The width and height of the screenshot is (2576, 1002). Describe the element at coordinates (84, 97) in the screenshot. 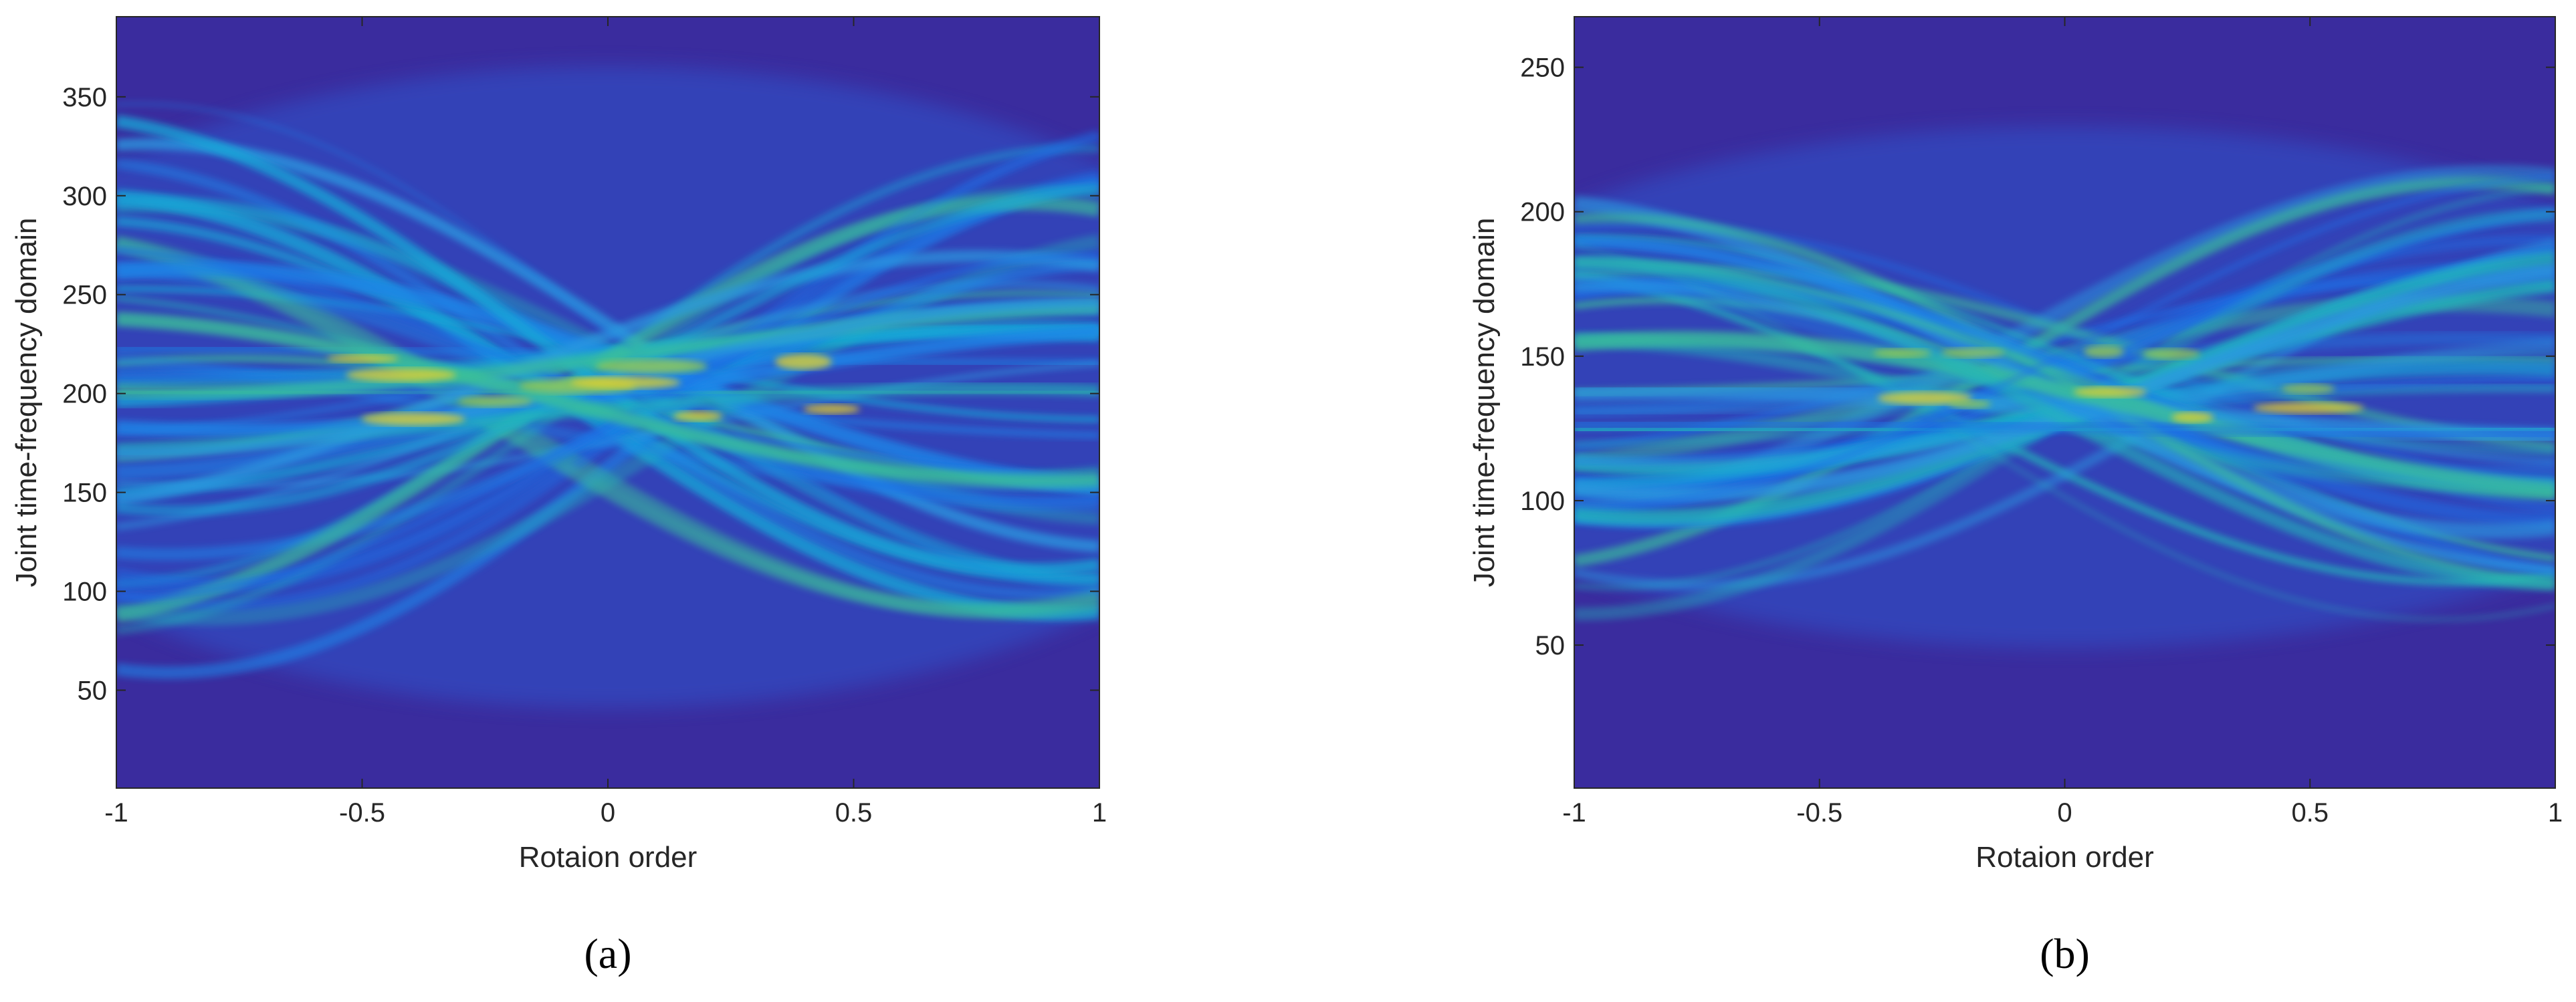

I see `y-tick-label: 350` at that location.